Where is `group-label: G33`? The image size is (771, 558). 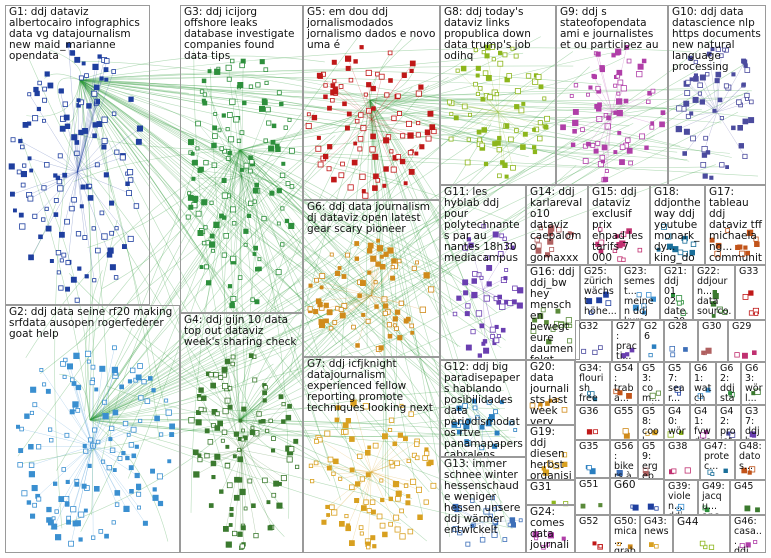
group-label: G33 is located at coordinates (749, 271).